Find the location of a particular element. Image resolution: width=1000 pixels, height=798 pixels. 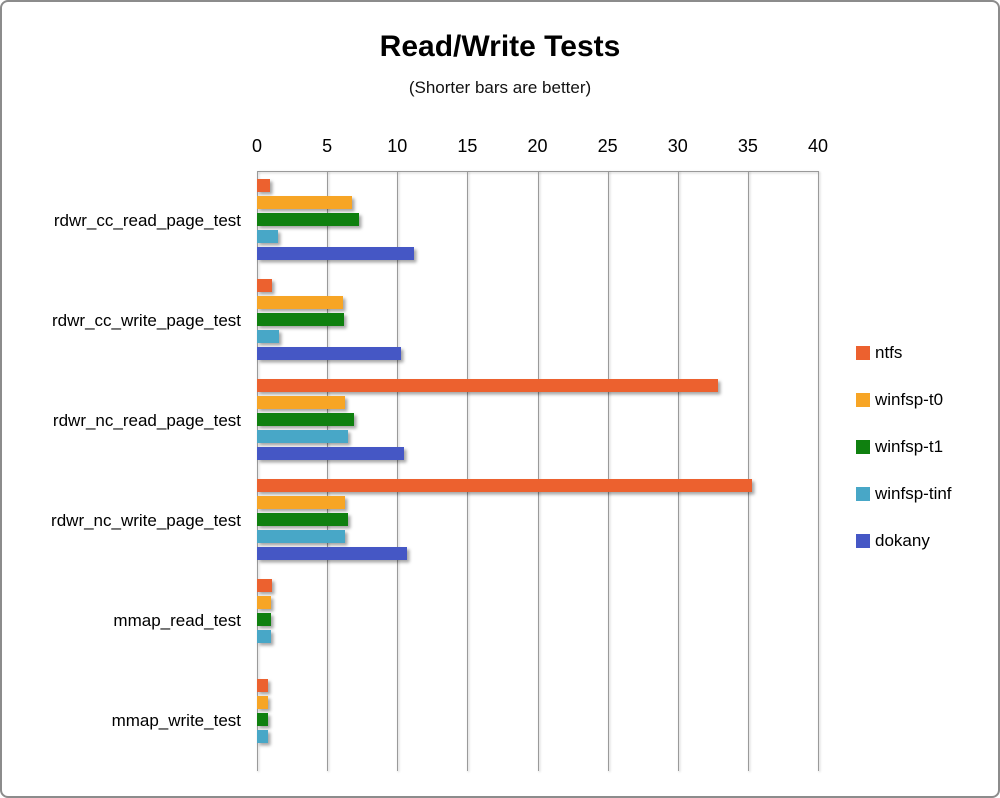

legend-item-winfsp-t0: winfsp-t0 is located at coordinates (904, 399).